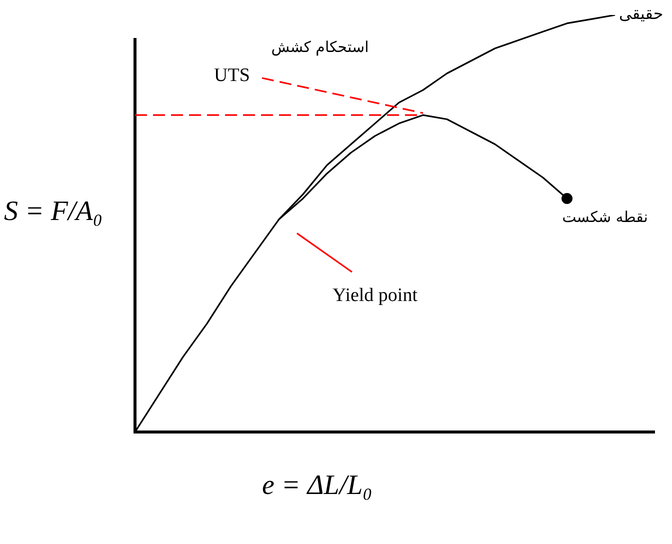 This screenshot has height=544, width=672. I want to click on annotation: استحکام کشش, so click(320, 47).